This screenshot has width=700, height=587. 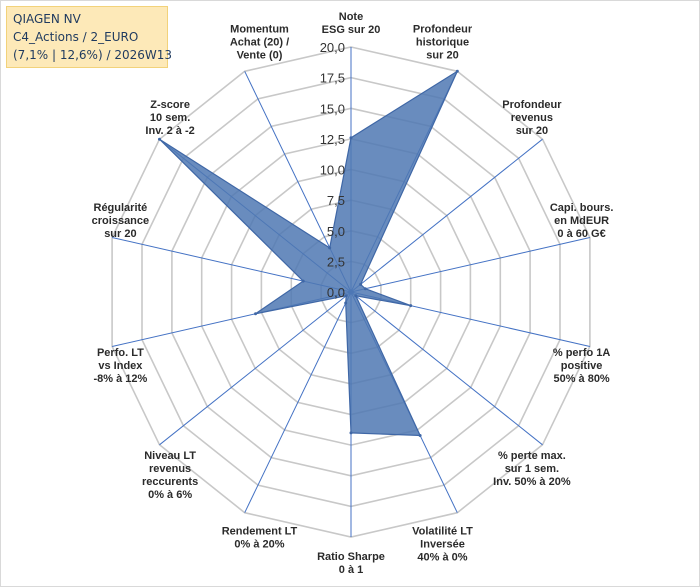 What do you see at coordinates (120, 353) in the screenshot?
I see `axis-label-line: Perfo. LT` at bounding box center [120, 353].